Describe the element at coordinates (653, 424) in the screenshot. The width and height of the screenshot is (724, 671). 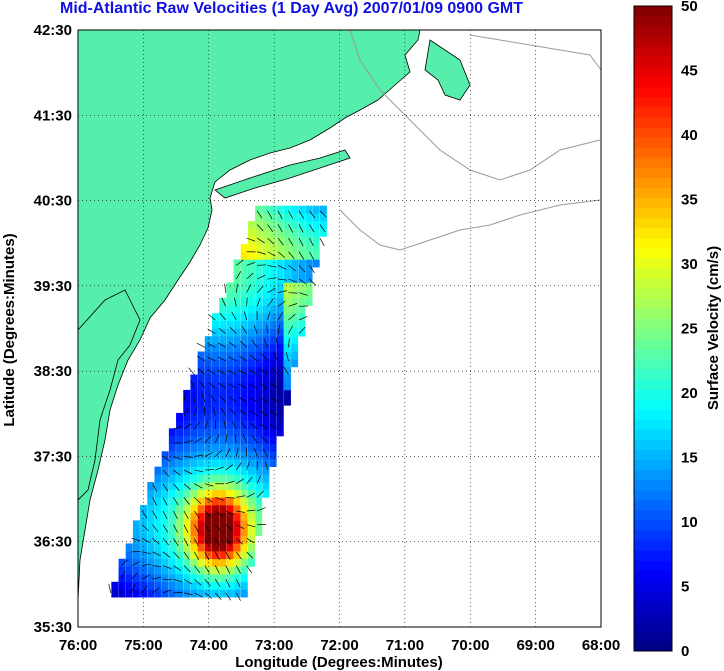
I see `colorbar-segment` at that location.